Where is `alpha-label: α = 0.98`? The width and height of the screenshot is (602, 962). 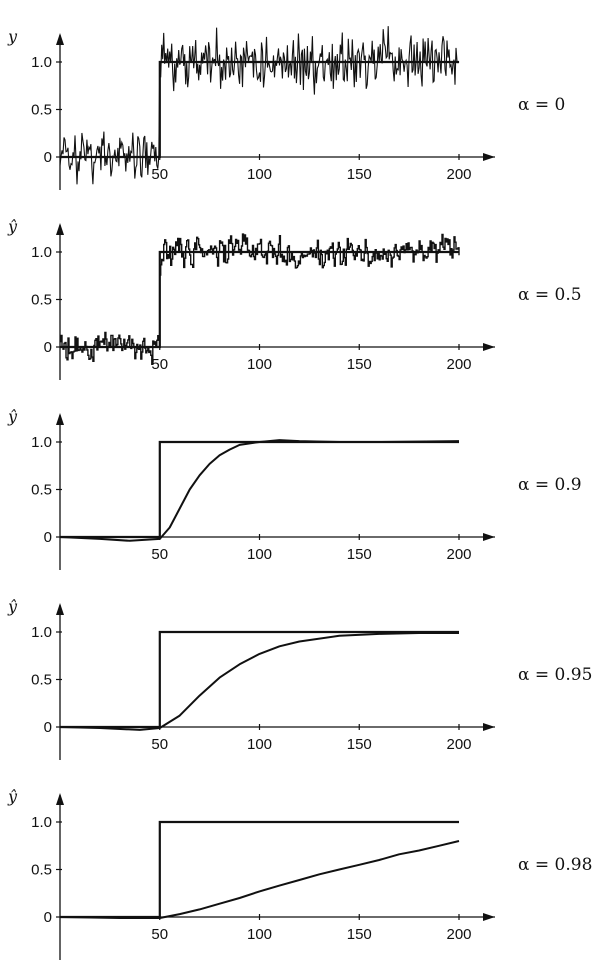
alpha-label: α = 0.98 is located at coordinates (555, 865).